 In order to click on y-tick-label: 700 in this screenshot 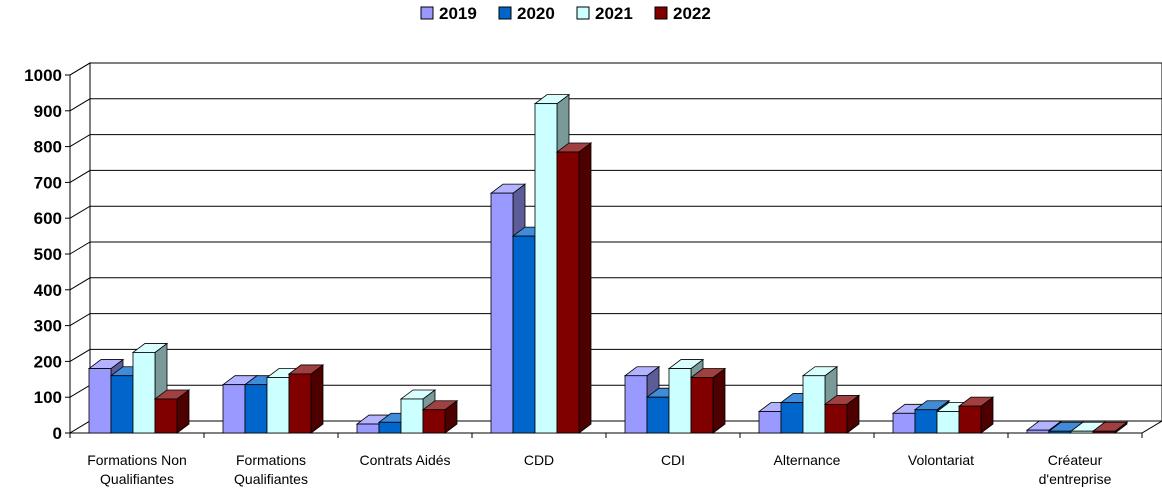, I will do `click(48, 182)`.